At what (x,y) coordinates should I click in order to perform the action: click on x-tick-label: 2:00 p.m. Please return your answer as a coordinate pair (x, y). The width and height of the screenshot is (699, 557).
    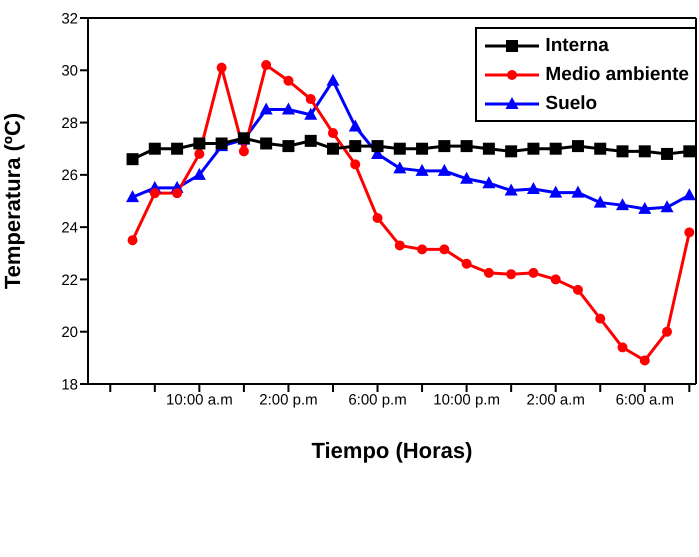
    Looking at the image, I should click on (288, 400).